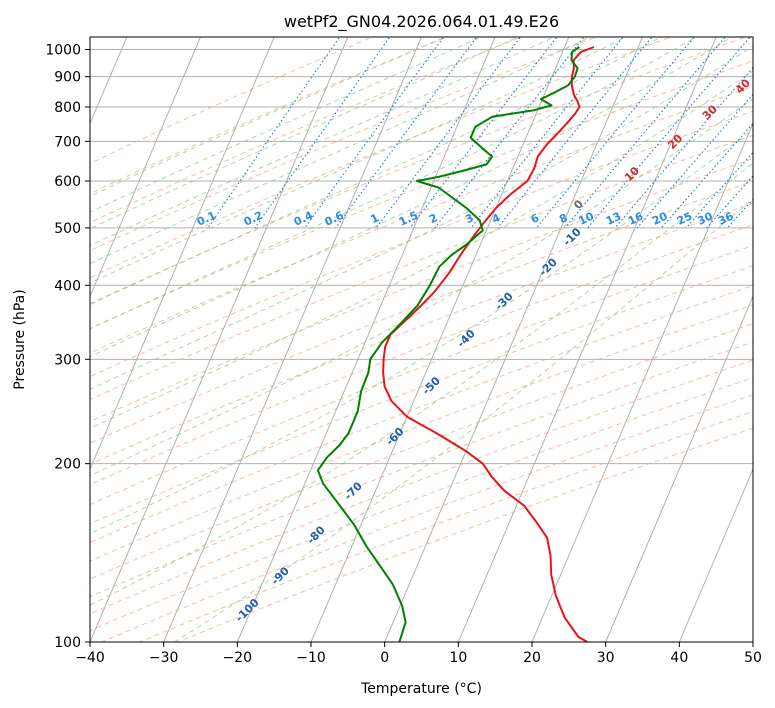 The width and height of the screenshot is (775, 708). What do you see at coordinates (20, 339) in the screenshot?
I see `y-axis-label: Pressure (hPa)` at bounding box center [20, 339].